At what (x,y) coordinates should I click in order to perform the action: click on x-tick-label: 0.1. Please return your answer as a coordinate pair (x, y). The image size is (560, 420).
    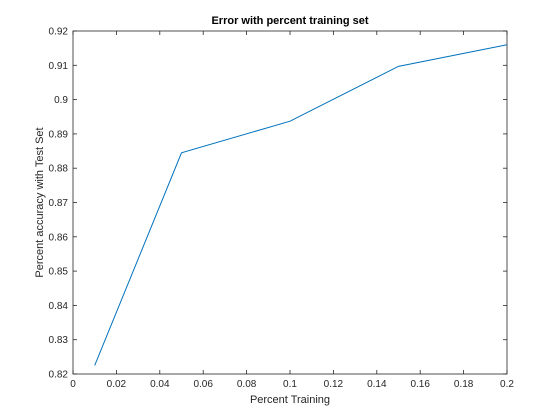
    Looking at the image, I should click on (290, 384).